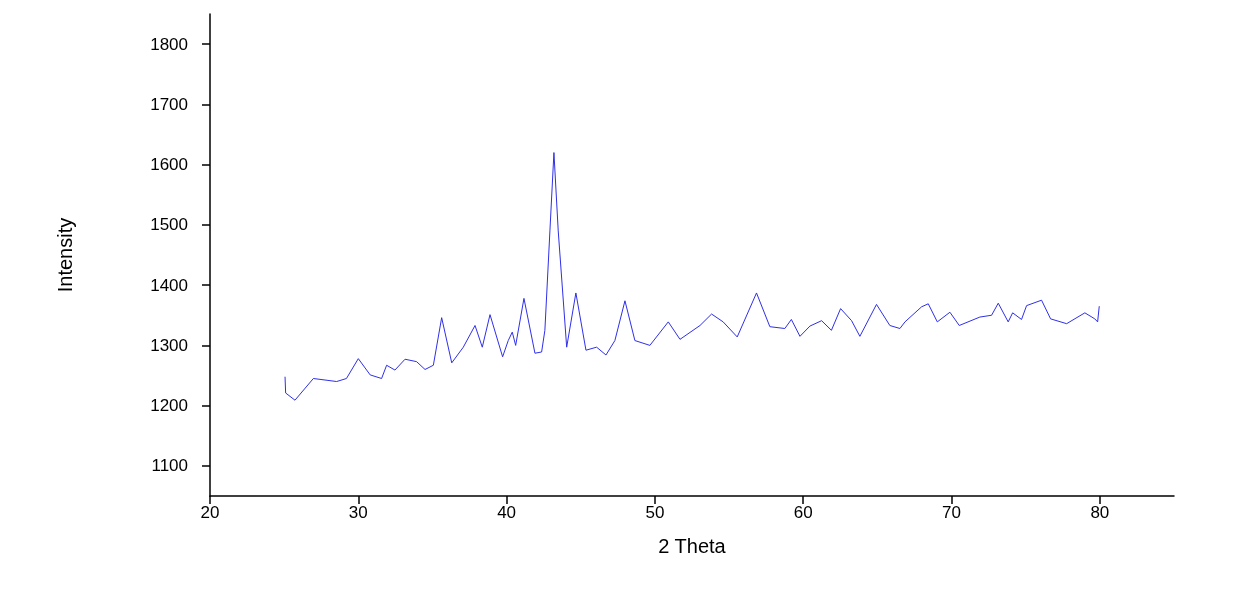  I want to click on x-tick-label: 40, so click(507, 512).